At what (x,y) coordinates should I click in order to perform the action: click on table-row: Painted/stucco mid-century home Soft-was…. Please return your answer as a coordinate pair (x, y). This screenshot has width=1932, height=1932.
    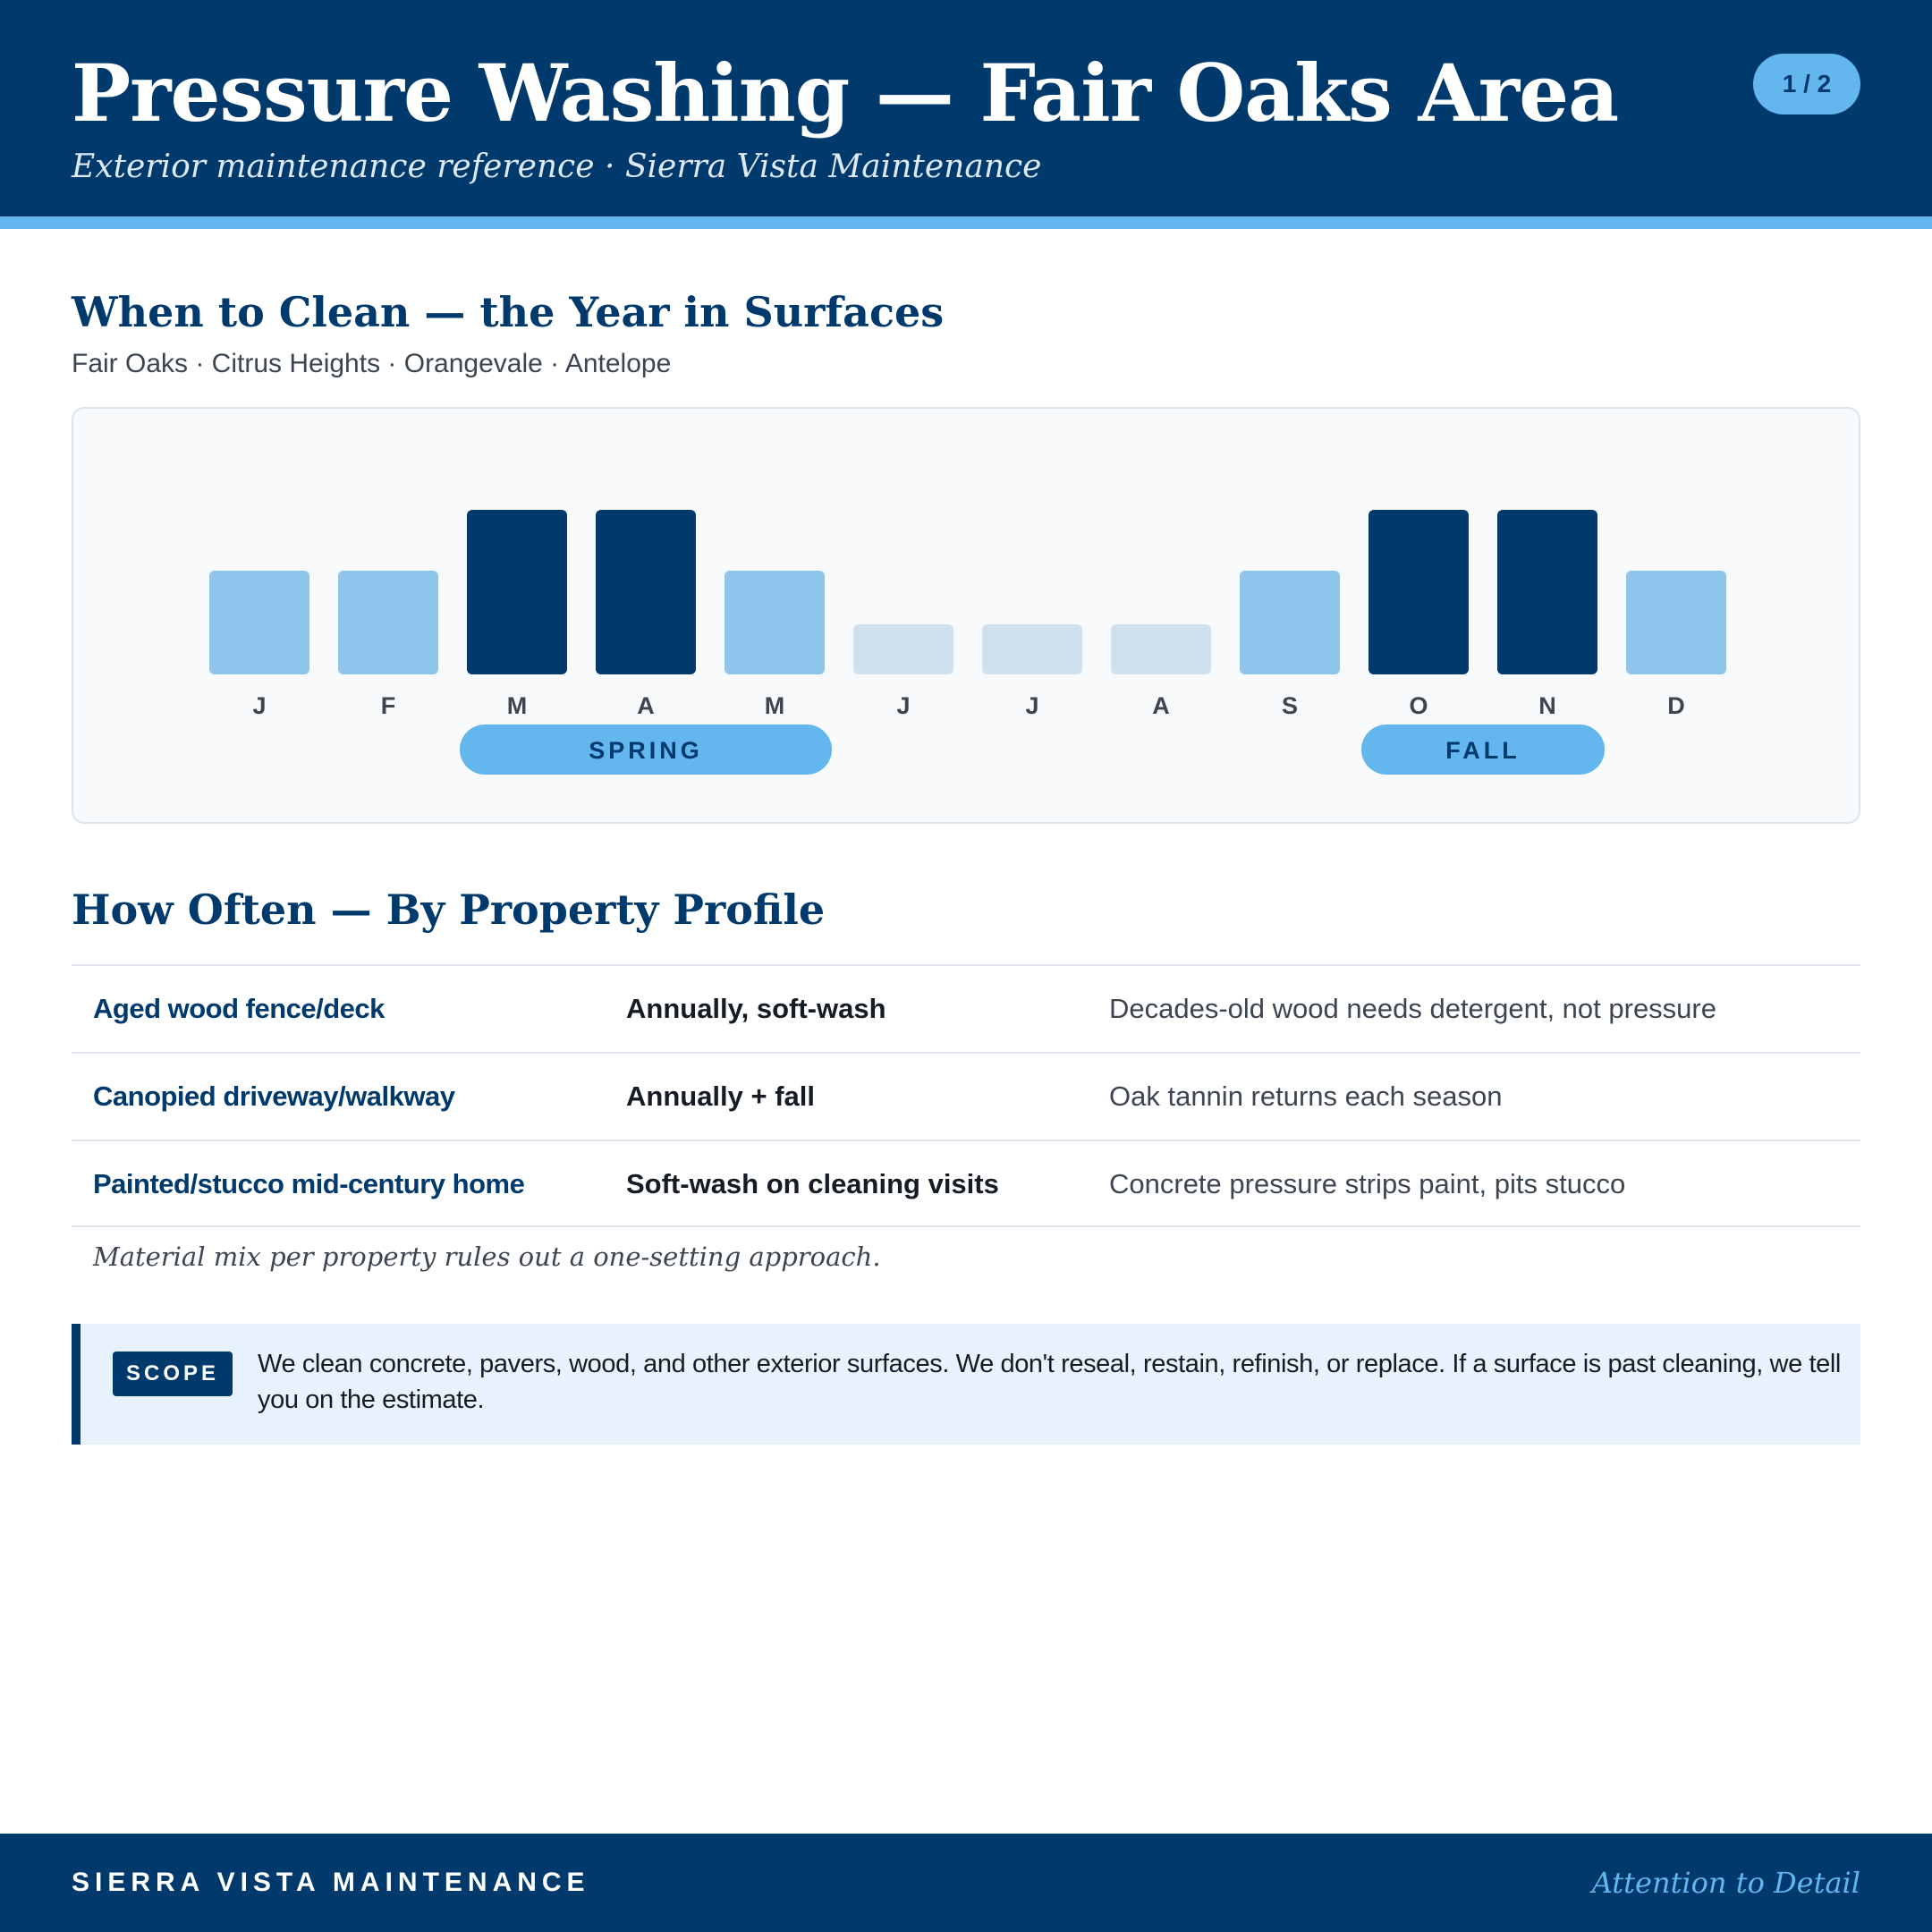
    Looking at the image, I should click on (966, 1183).